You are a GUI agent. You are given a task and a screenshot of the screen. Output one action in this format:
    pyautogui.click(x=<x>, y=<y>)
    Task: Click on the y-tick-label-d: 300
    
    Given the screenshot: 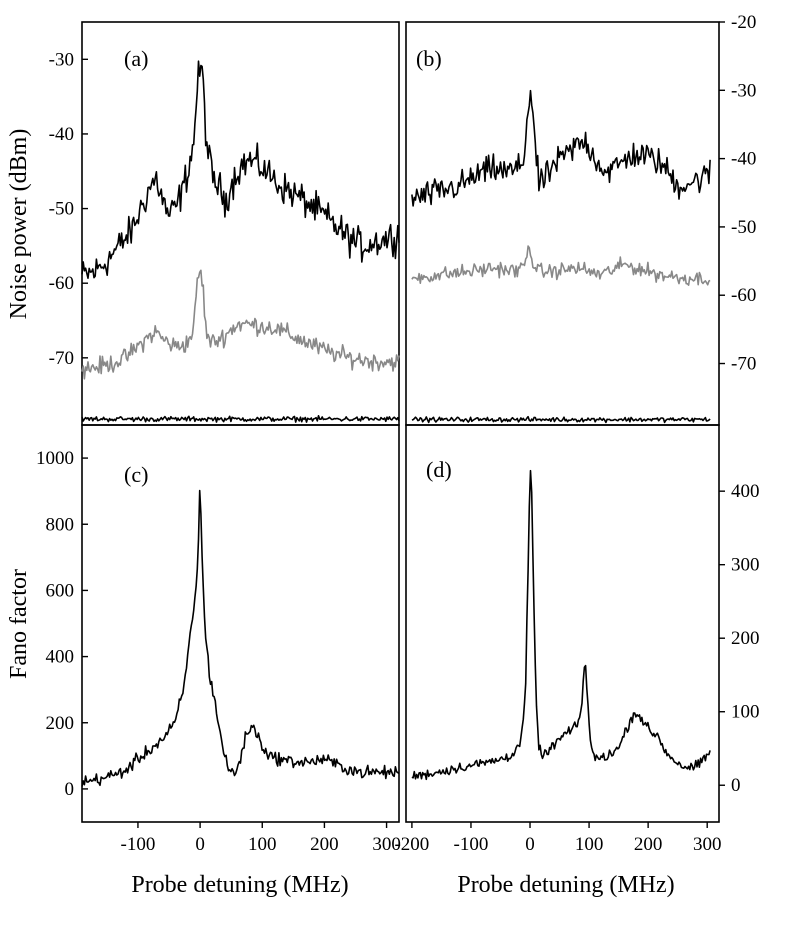 What is the action you would take?
    pyautogui.click(x=745, y=565)
    